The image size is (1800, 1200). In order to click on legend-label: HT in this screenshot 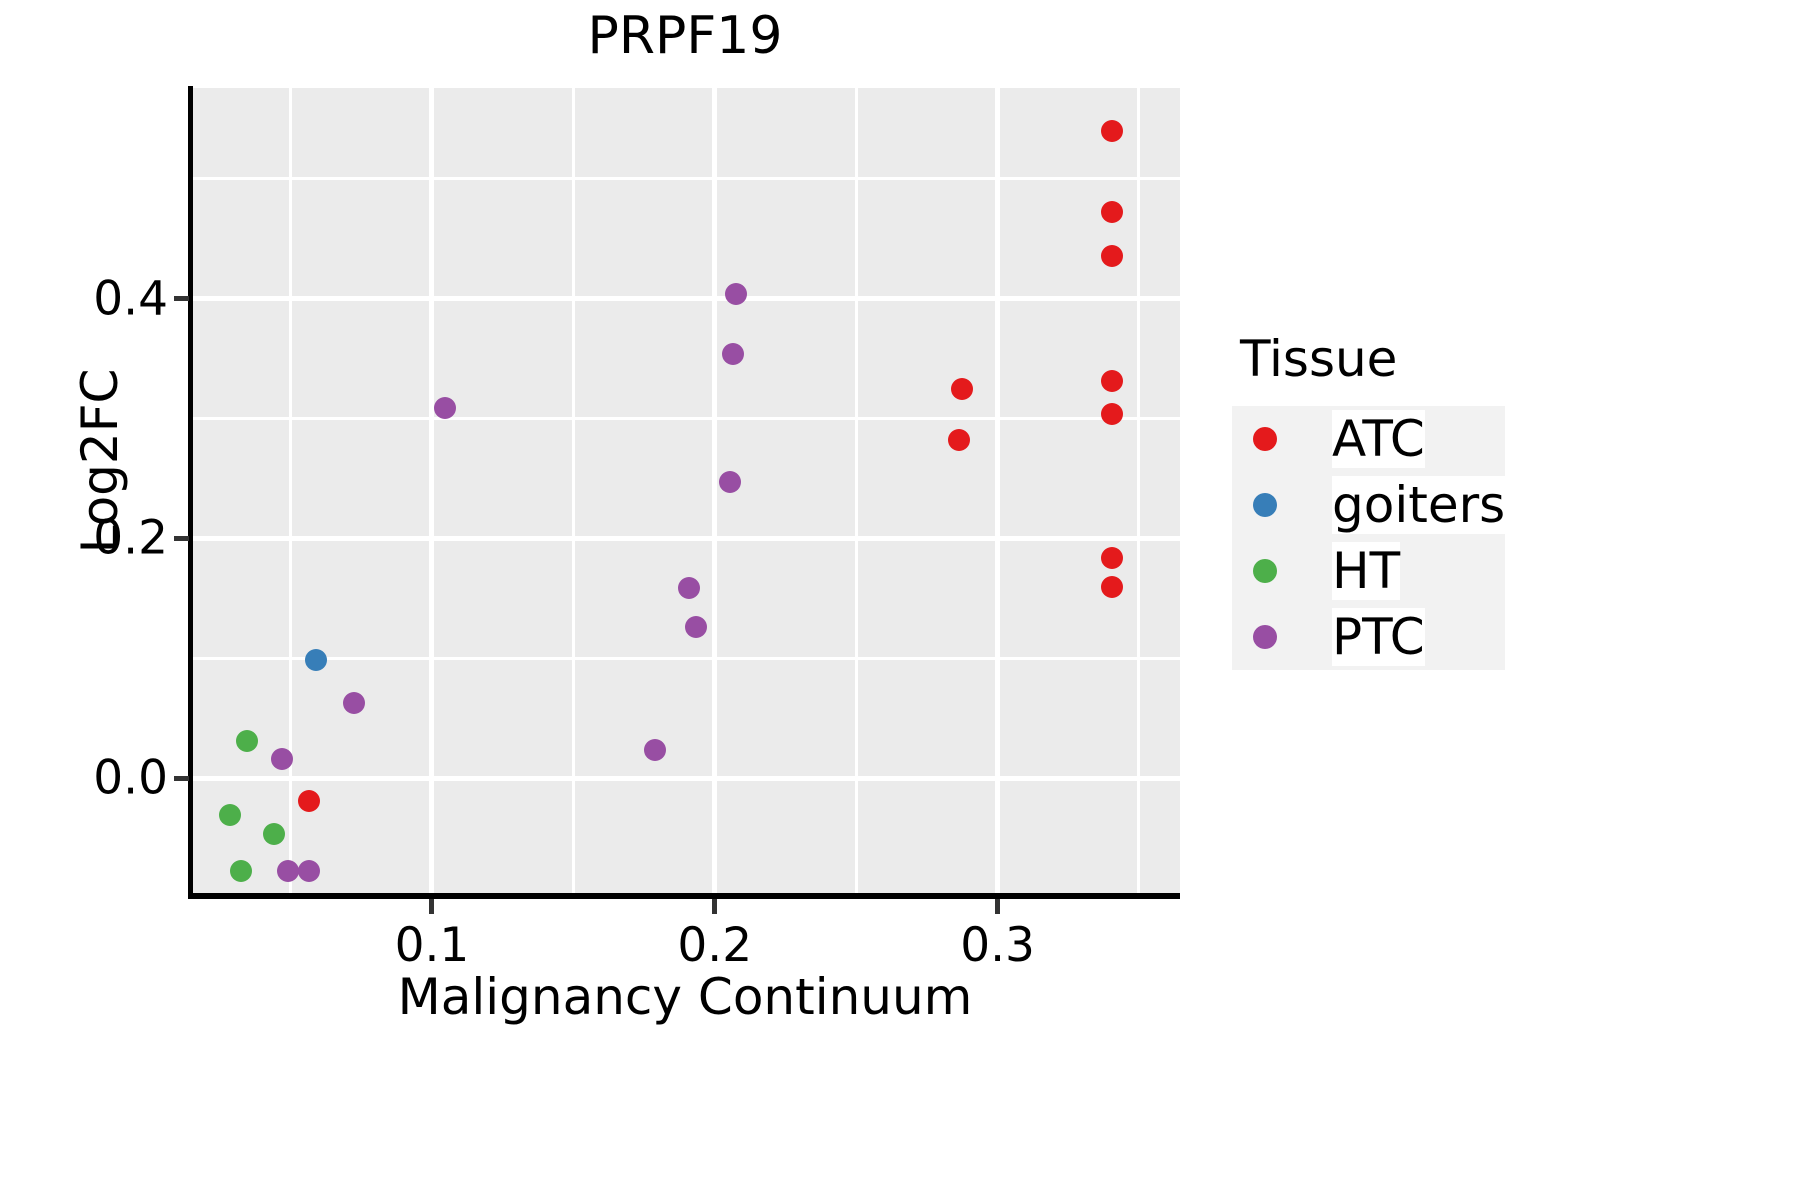, I will do `click(1366, 571)`.